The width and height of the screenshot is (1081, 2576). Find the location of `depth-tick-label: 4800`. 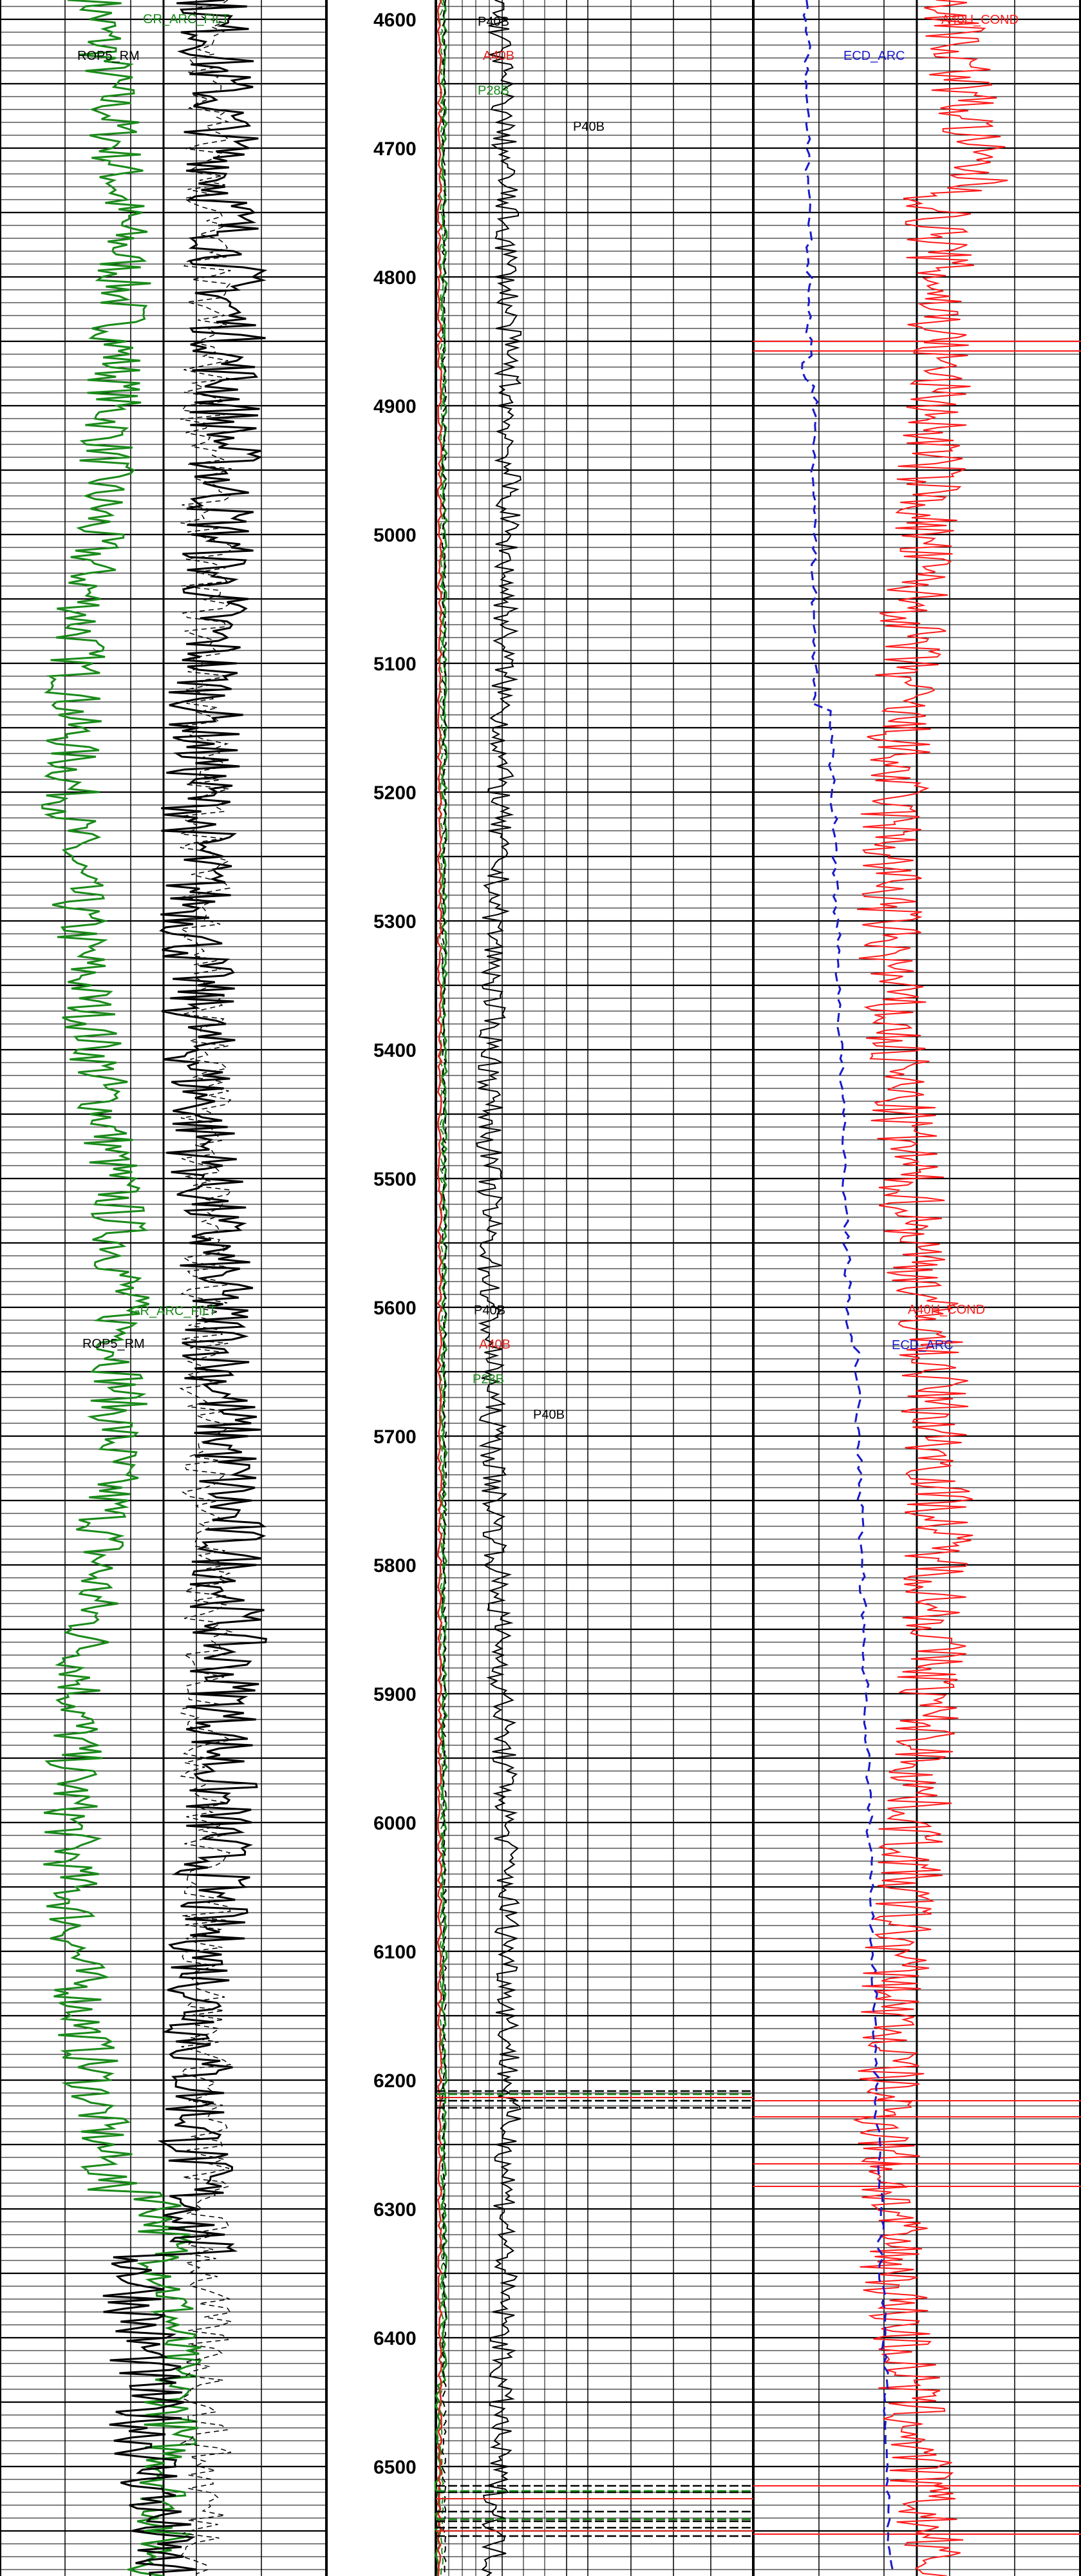

depth-tick-label: 4800 is located at coordinates (395, 278).